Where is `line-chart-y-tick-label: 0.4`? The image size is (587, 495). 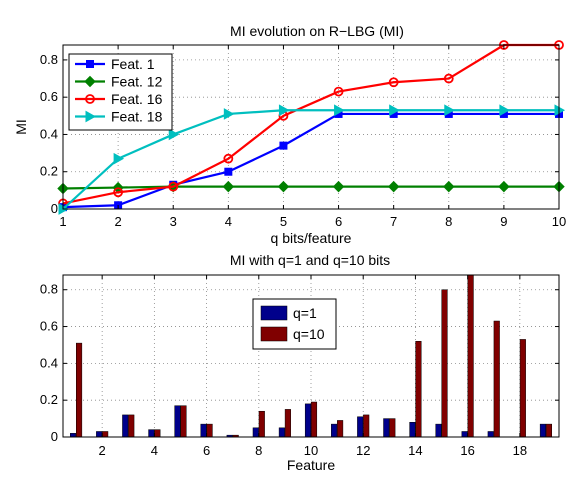
line-chart-y-tick-label: 0.4 is located at coordinates (49, 133).